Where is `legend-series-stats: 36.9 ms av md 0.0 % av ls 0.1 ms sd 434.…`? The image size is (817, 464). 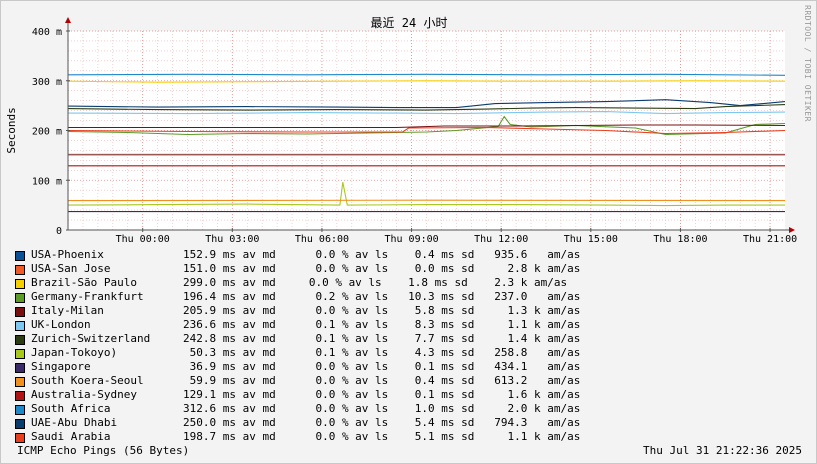 legend-series-stats: 36.9 ms av md 0.0 % av ls 0.1 ms sd 434.… is located at coordinates (382, 366).